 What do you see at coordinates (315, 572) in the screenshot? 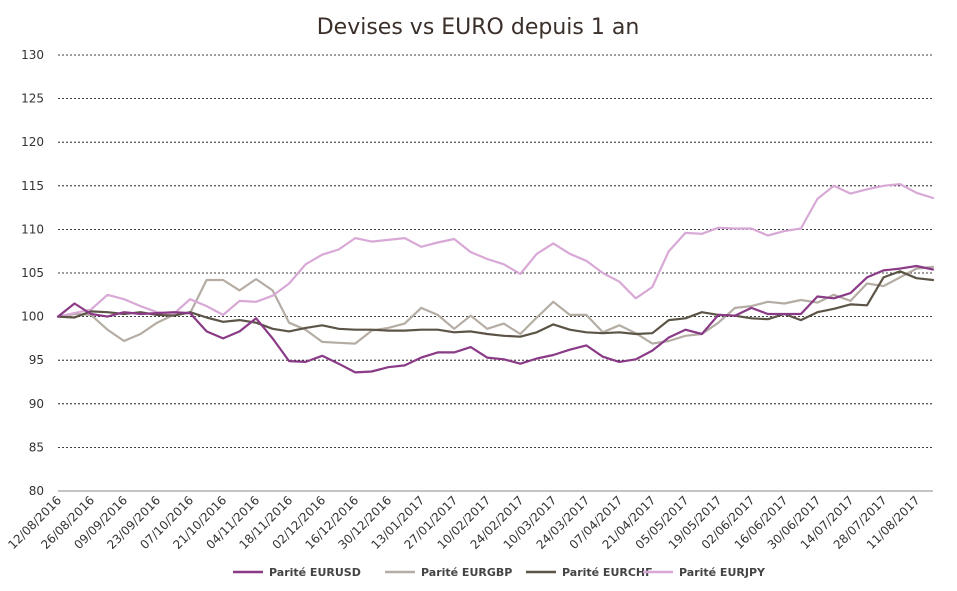
I see `legend-label: Parité EURUSD` at bounding box center [315, 572].